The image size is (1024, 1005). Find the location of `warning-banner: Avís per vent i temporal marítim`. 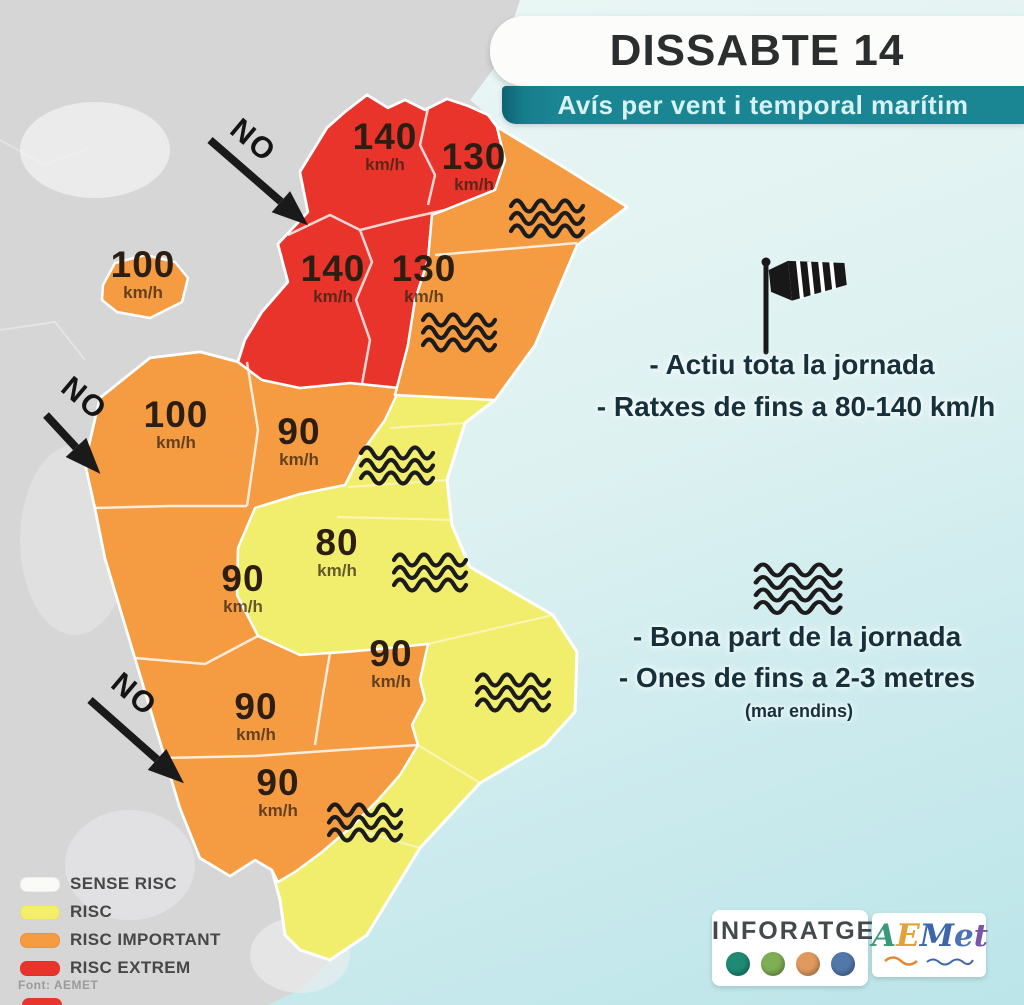

warning-banner: Avís per vent i temporal marítim is located at coordinates (763, 105).